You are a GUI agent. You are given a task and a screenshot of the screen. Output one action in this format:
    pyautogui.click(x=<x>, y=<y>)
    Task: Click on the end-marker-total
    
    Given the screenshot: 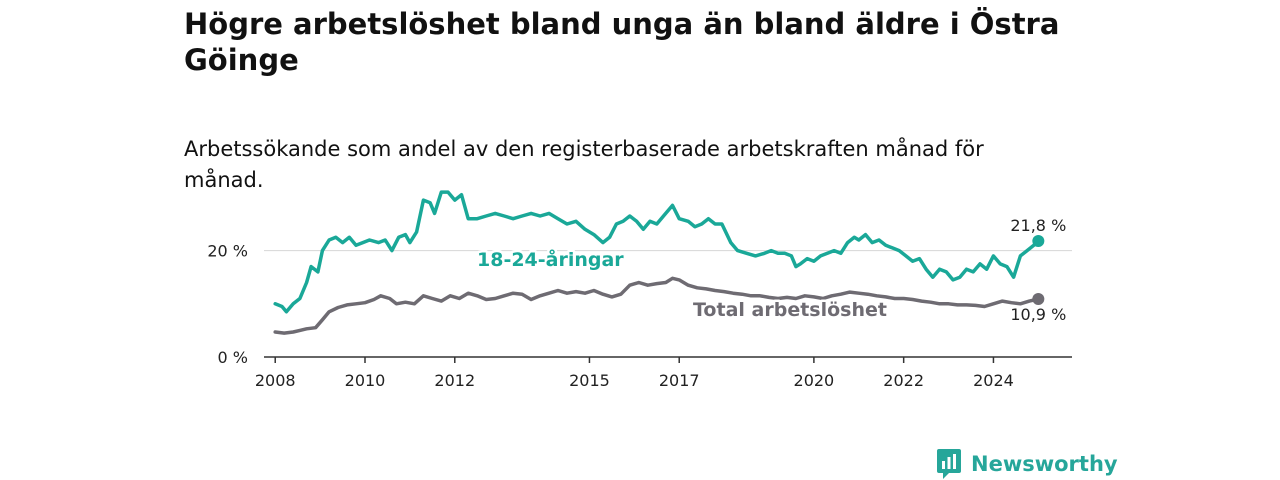 What is the action you would take?
    pyautogui.click(x=1038, y=299)
    